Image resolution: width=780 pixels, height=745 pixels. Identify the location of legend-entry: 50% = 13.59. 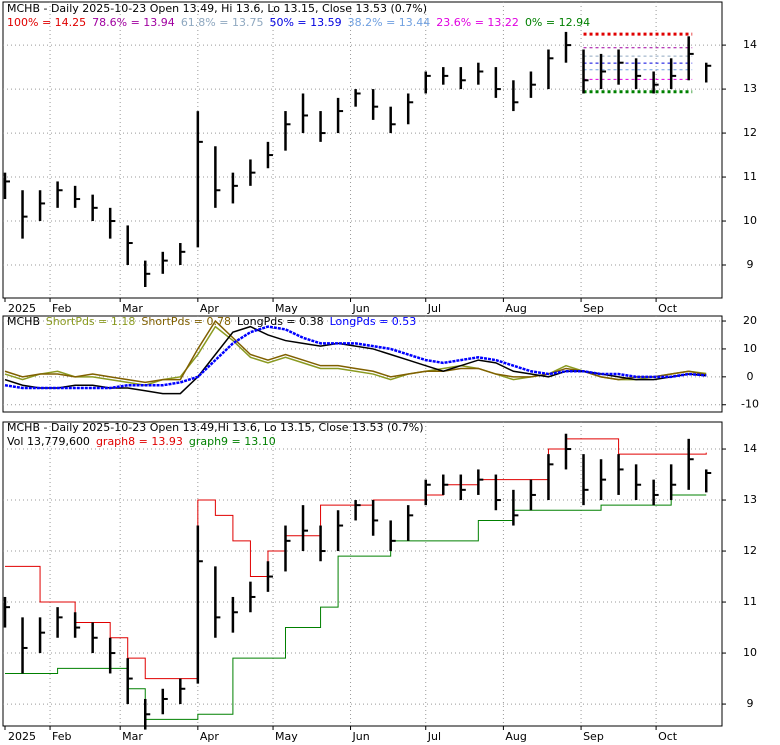
(305, 22).